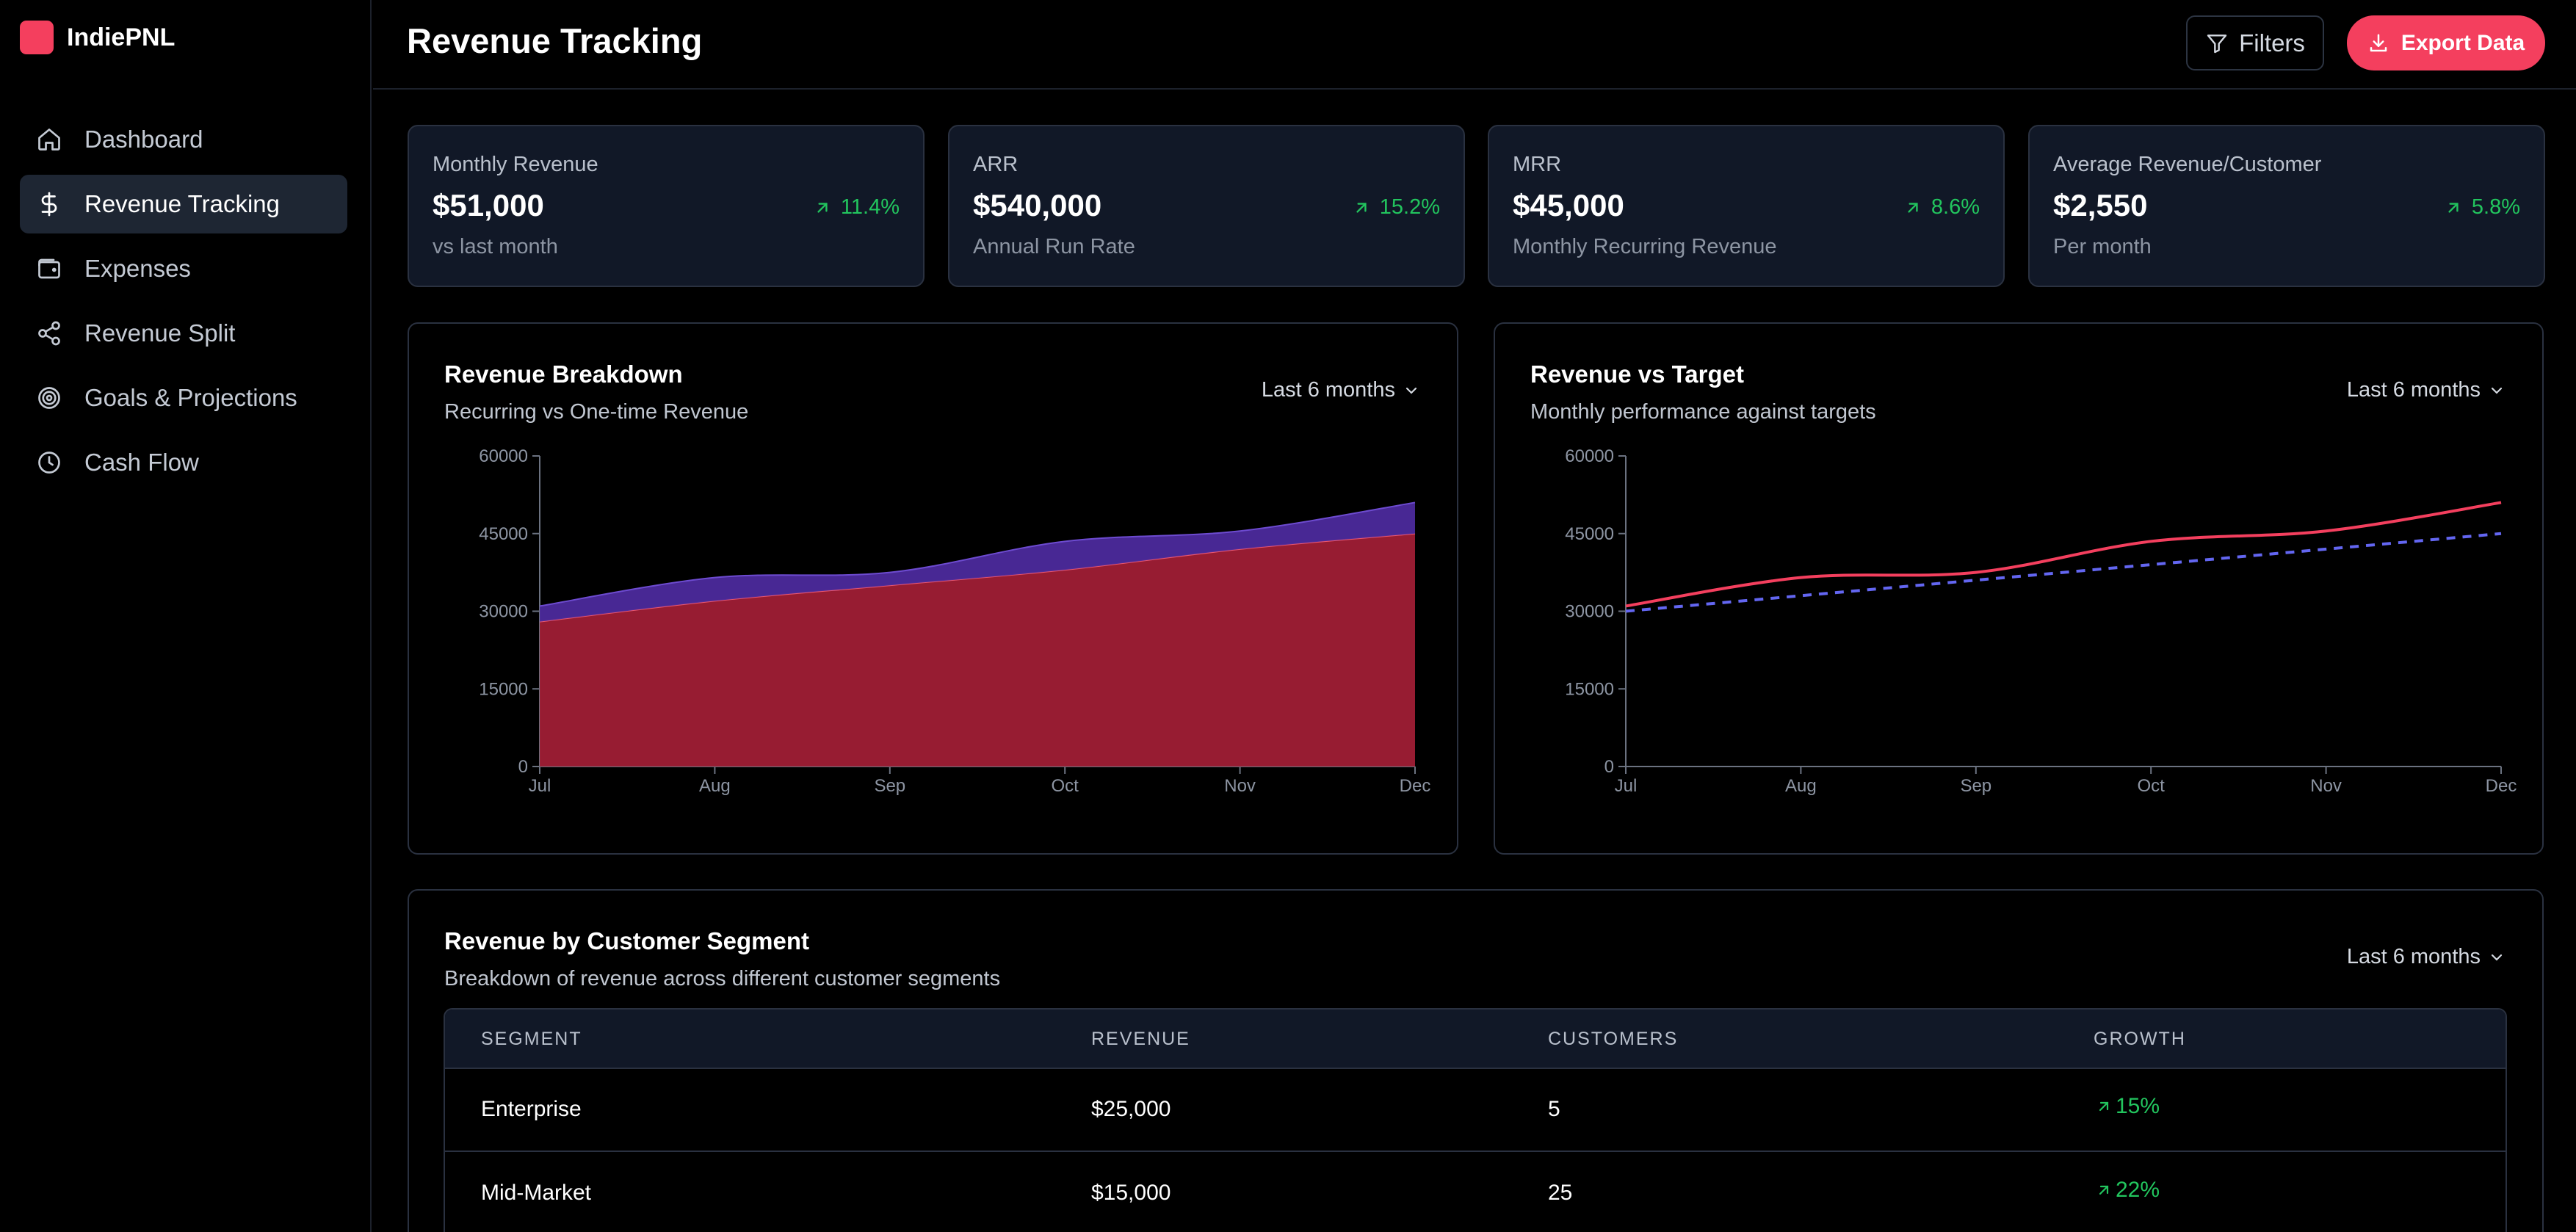  I want to click on cell-customers: 25, so click(1560, 1193).